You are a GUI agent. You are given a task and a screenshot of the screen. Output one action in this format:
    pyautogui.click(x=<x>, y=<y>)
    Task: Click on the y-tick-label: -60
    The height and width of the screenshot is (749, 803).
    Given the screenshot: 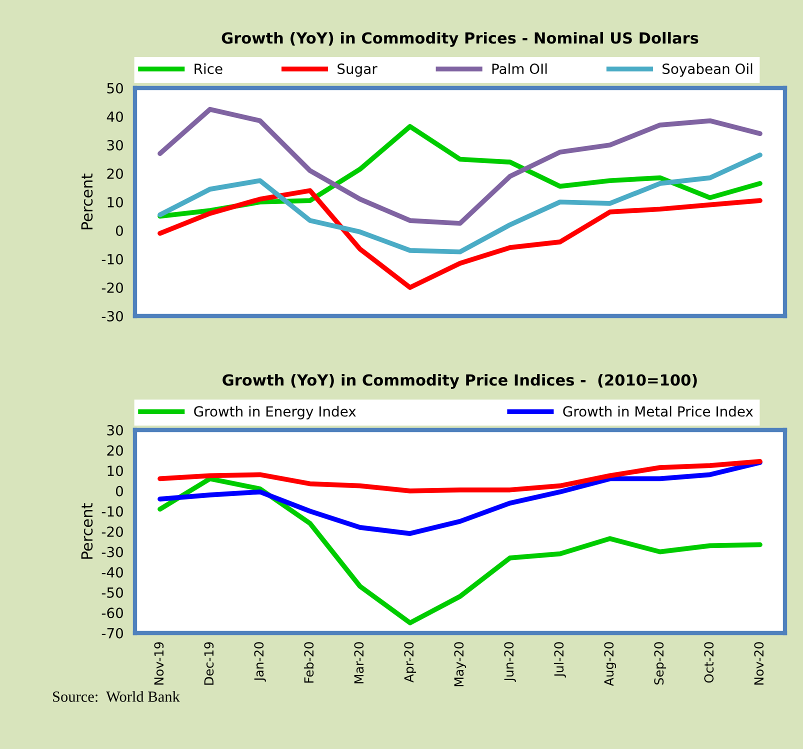 What is the action you would take?
    pyautogui.click(x=112, y=613)
    